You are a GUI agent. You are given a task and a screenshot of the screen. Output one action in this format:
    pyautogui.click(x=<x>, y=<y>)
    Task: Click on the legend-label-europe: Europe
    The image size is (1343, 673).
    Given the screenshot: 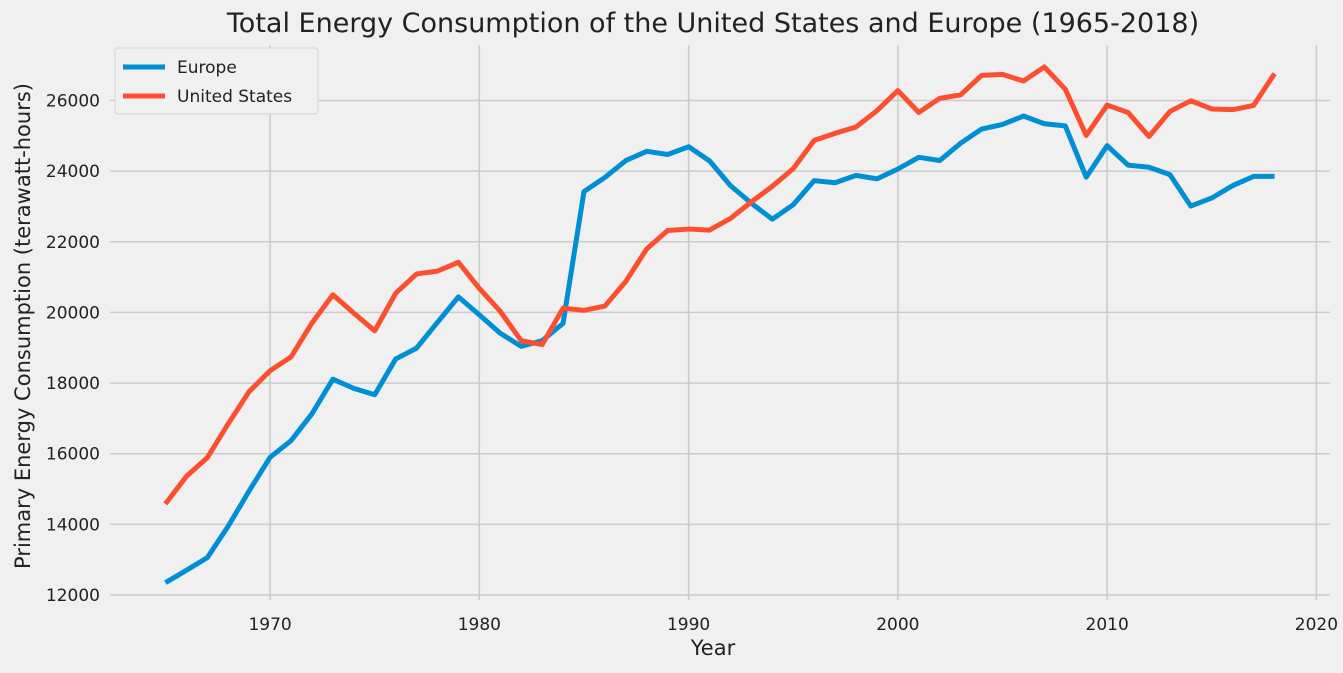 What is the action you would take?
    pyautogui.click(x=207, y=68)
    